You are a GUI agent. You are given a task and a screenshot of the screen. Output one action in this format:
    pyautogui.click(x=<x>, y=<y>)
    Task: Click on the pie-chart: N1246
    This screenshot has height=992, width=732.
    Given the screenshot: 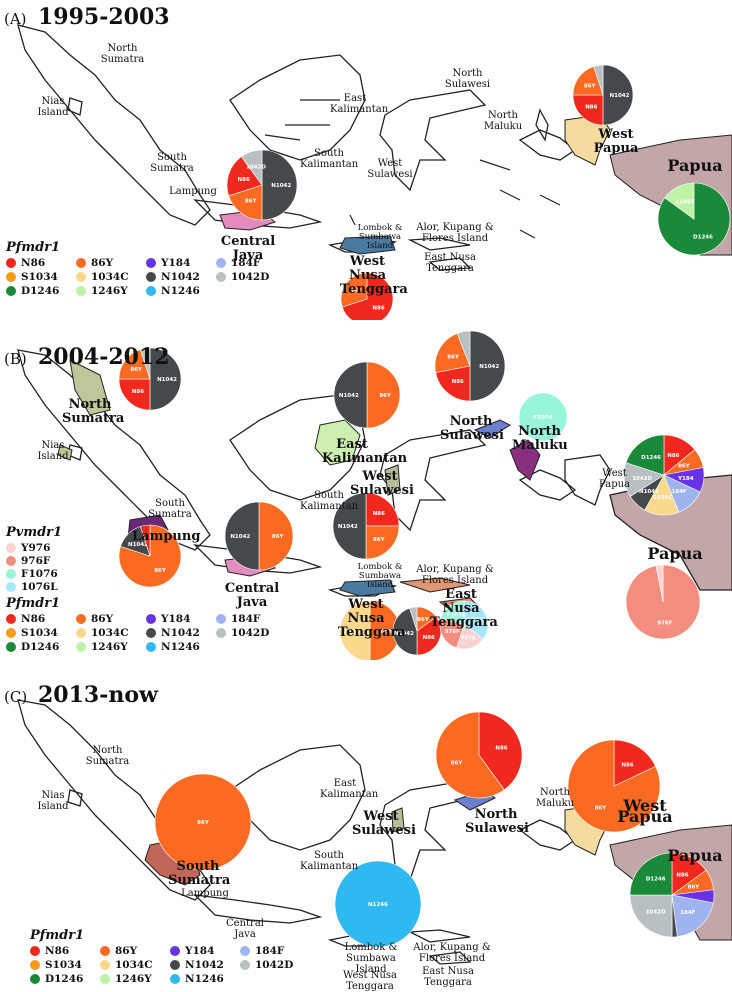 What is the action you would take?
    pyautogui.click(x=378, y=904)
    